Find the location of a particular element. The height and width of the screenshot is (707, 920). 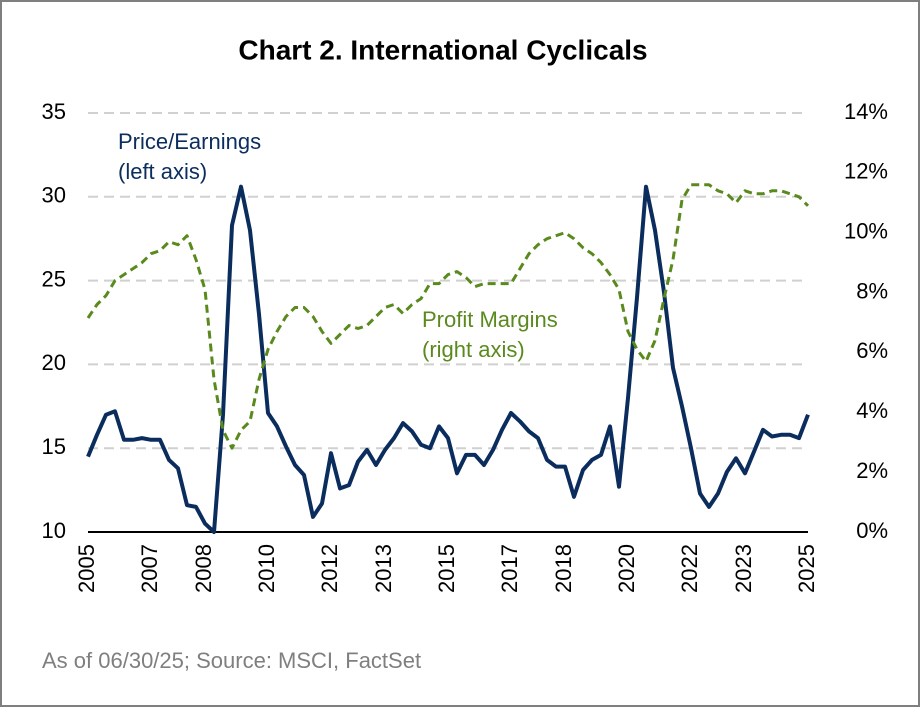

x-tick-label: 2022 is located at coordinates (689, 568).